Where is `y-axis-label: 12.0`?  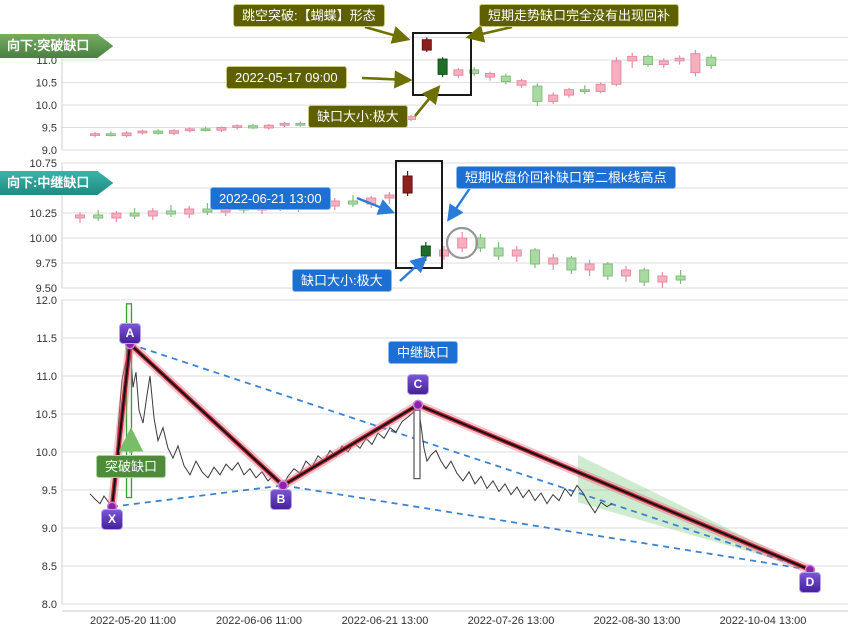
y-axis-label: 12.0 is located at coordinates (46, 301).